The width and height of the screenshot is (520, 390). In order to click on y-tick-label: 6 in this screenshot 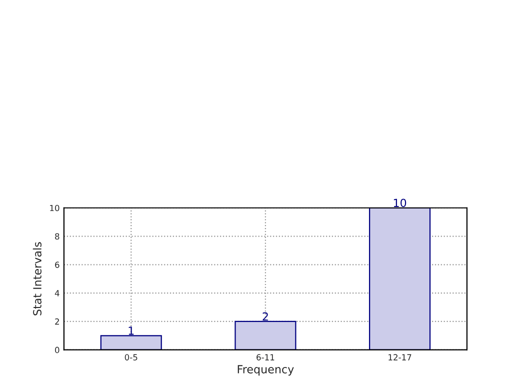, I will do `click(57, 265)`.